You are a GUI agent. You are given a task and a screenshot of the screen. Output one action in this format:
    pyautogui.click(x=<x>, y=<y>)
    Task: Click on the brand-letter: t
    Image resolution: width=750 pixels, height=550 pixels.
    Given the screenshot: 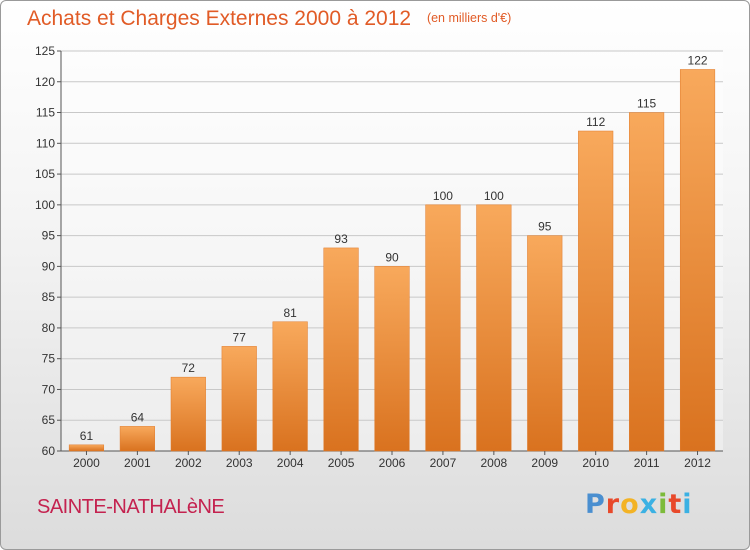 What is the action you would take?
    pyautogui.click(x=675, y=504)
    